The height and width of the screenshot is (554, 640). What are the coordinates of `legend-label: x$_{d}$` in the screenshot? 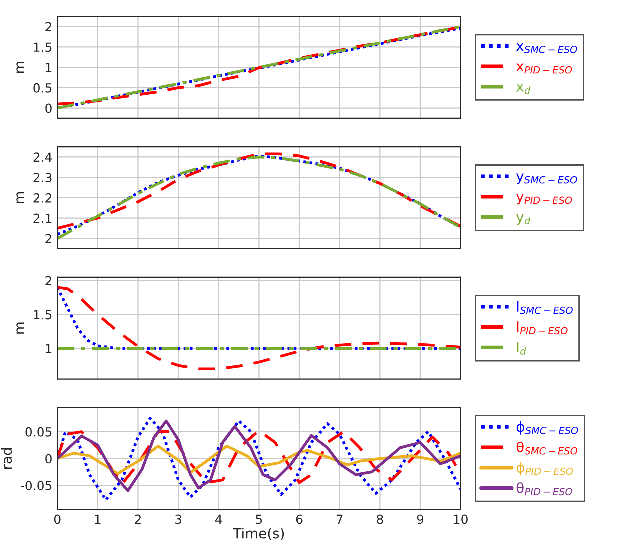 It's located at (523, 89).